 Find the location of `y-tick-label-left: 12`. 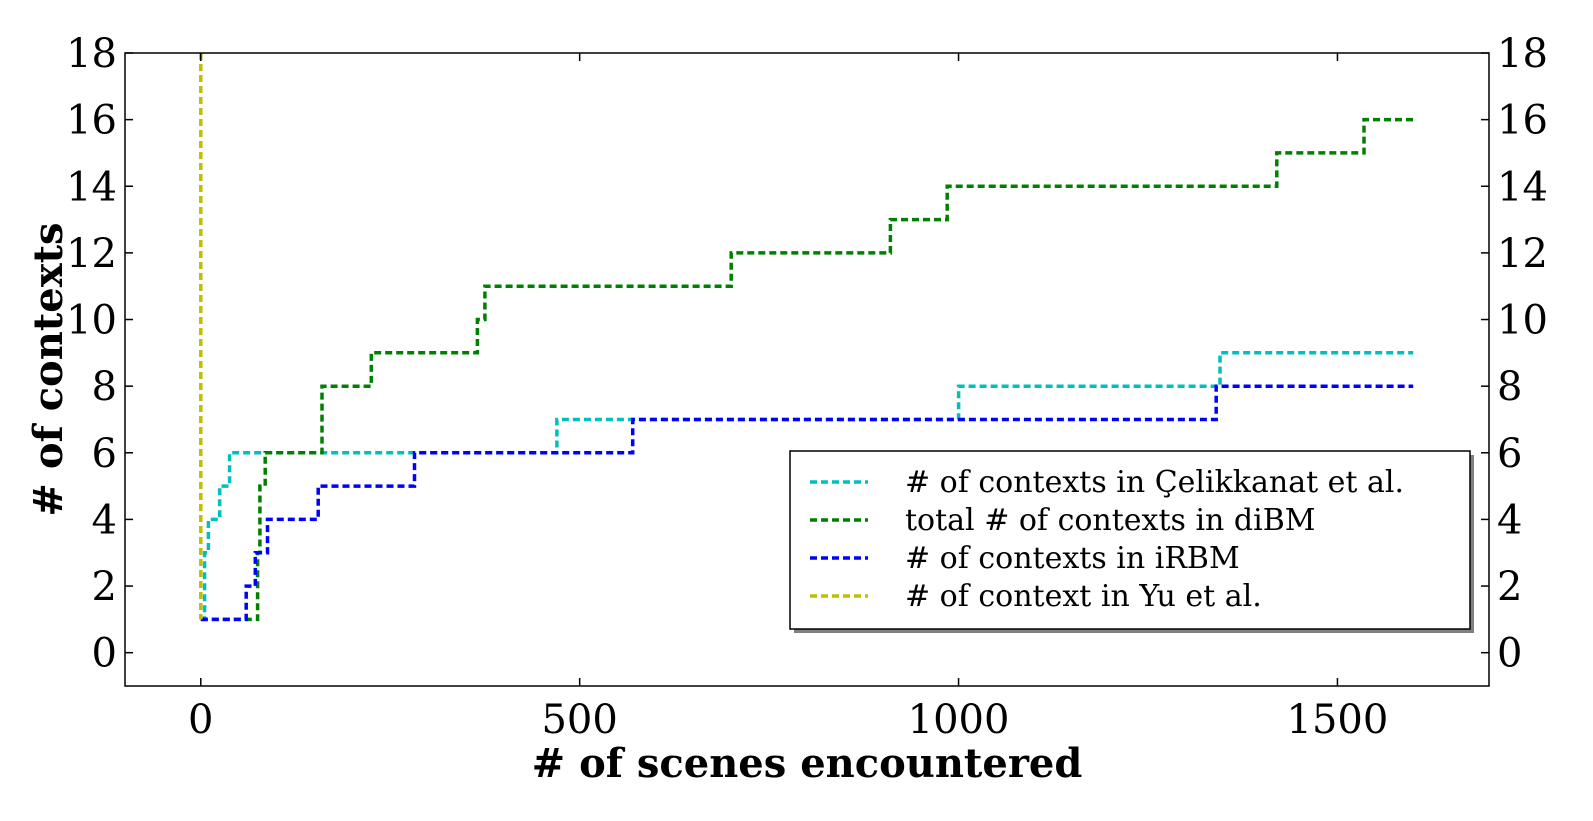

y-tick-label-left: 12 is located at coordinates (91, 254).